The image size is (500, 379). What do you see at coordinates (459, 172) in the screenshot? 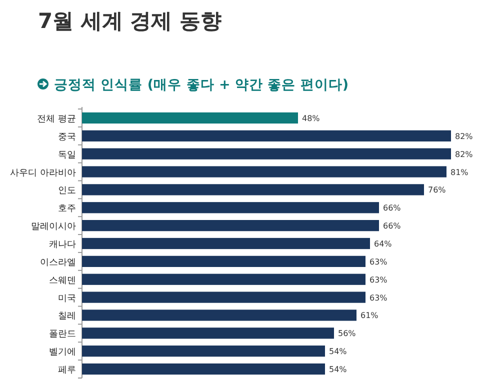
I see `data-label: 81%` at bounding box center [459, 172].